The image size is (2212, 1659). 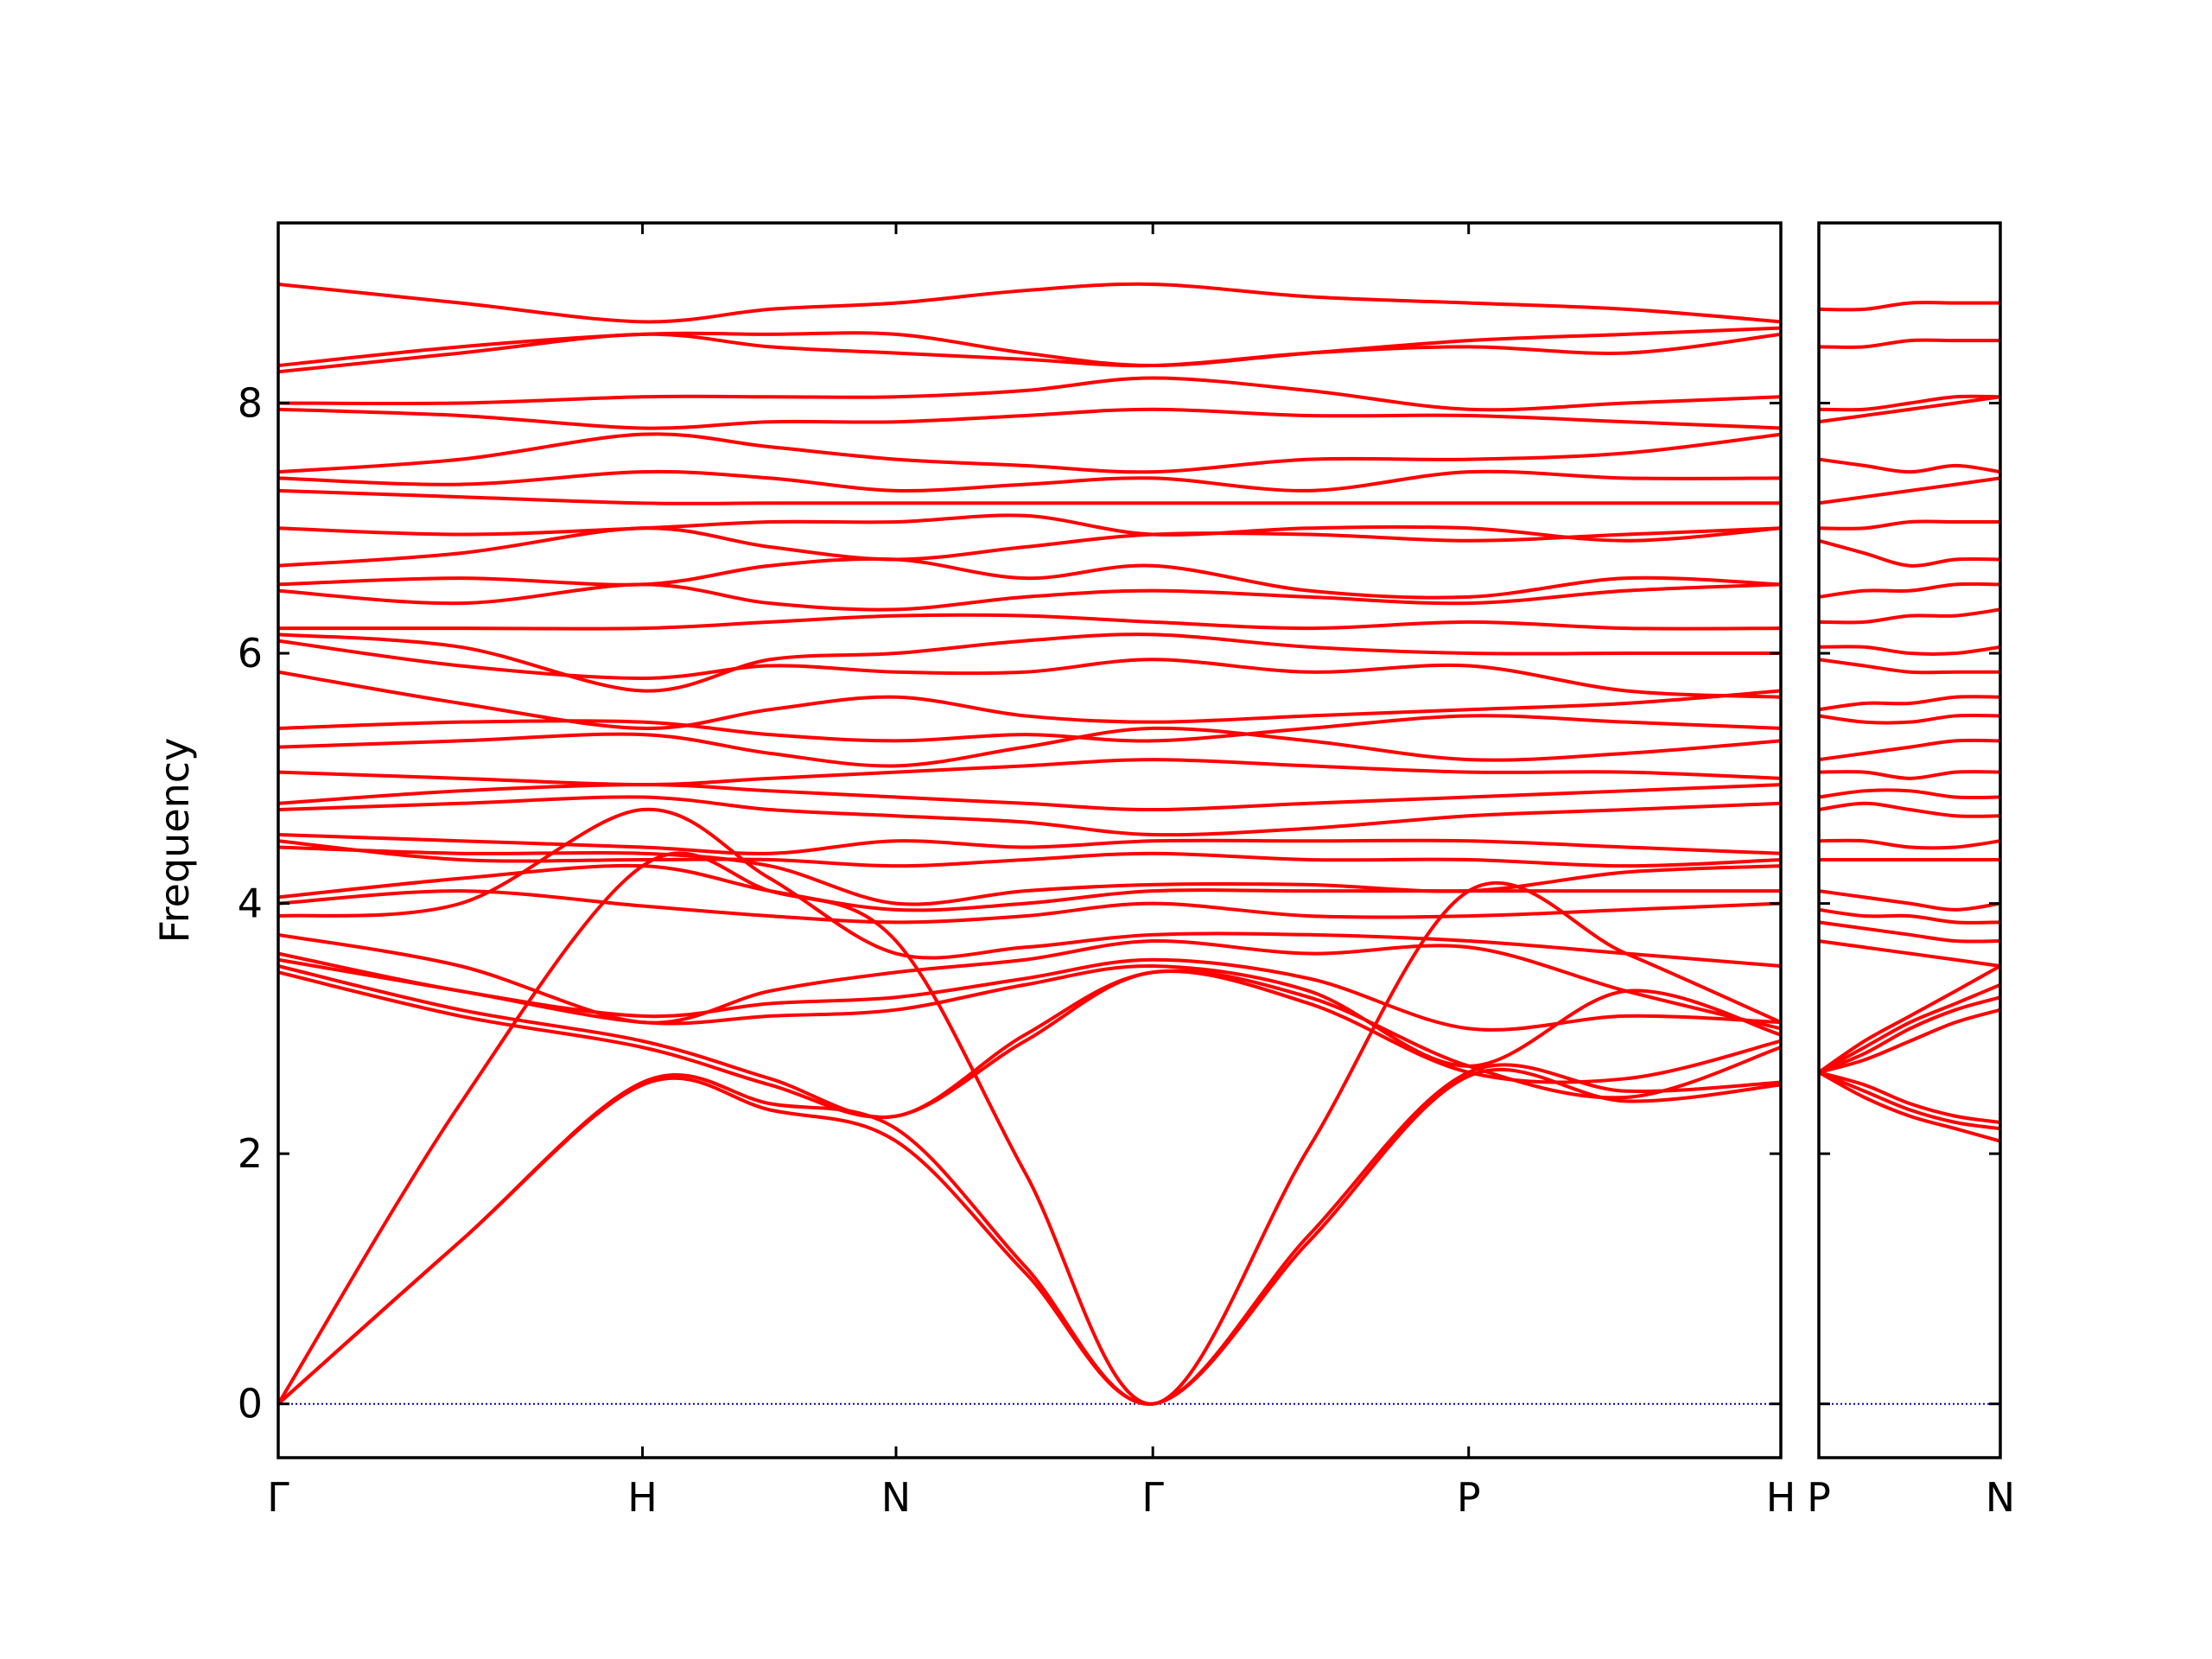 What do you see at coordinates (250, 402) in the screenshot?
I see `y-tick-label: 8` at bounding box center [250, 402].